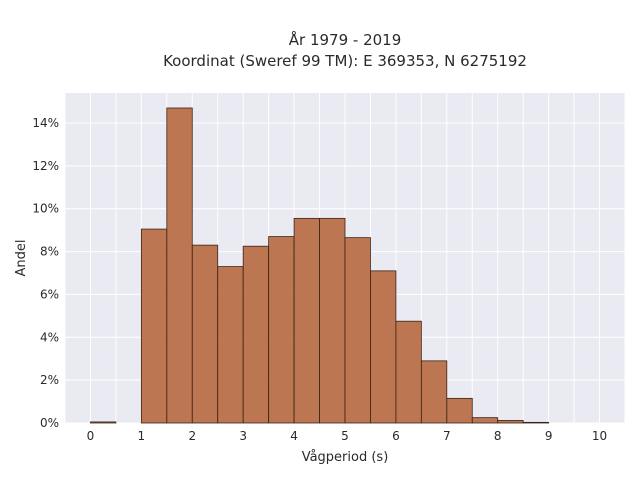 The width and height of the screenshot is (640, 480). What do you see at coordinates (142, 436) in the screenshot?
I see `x-tick-label: 1` at bounding box center [142, 436].